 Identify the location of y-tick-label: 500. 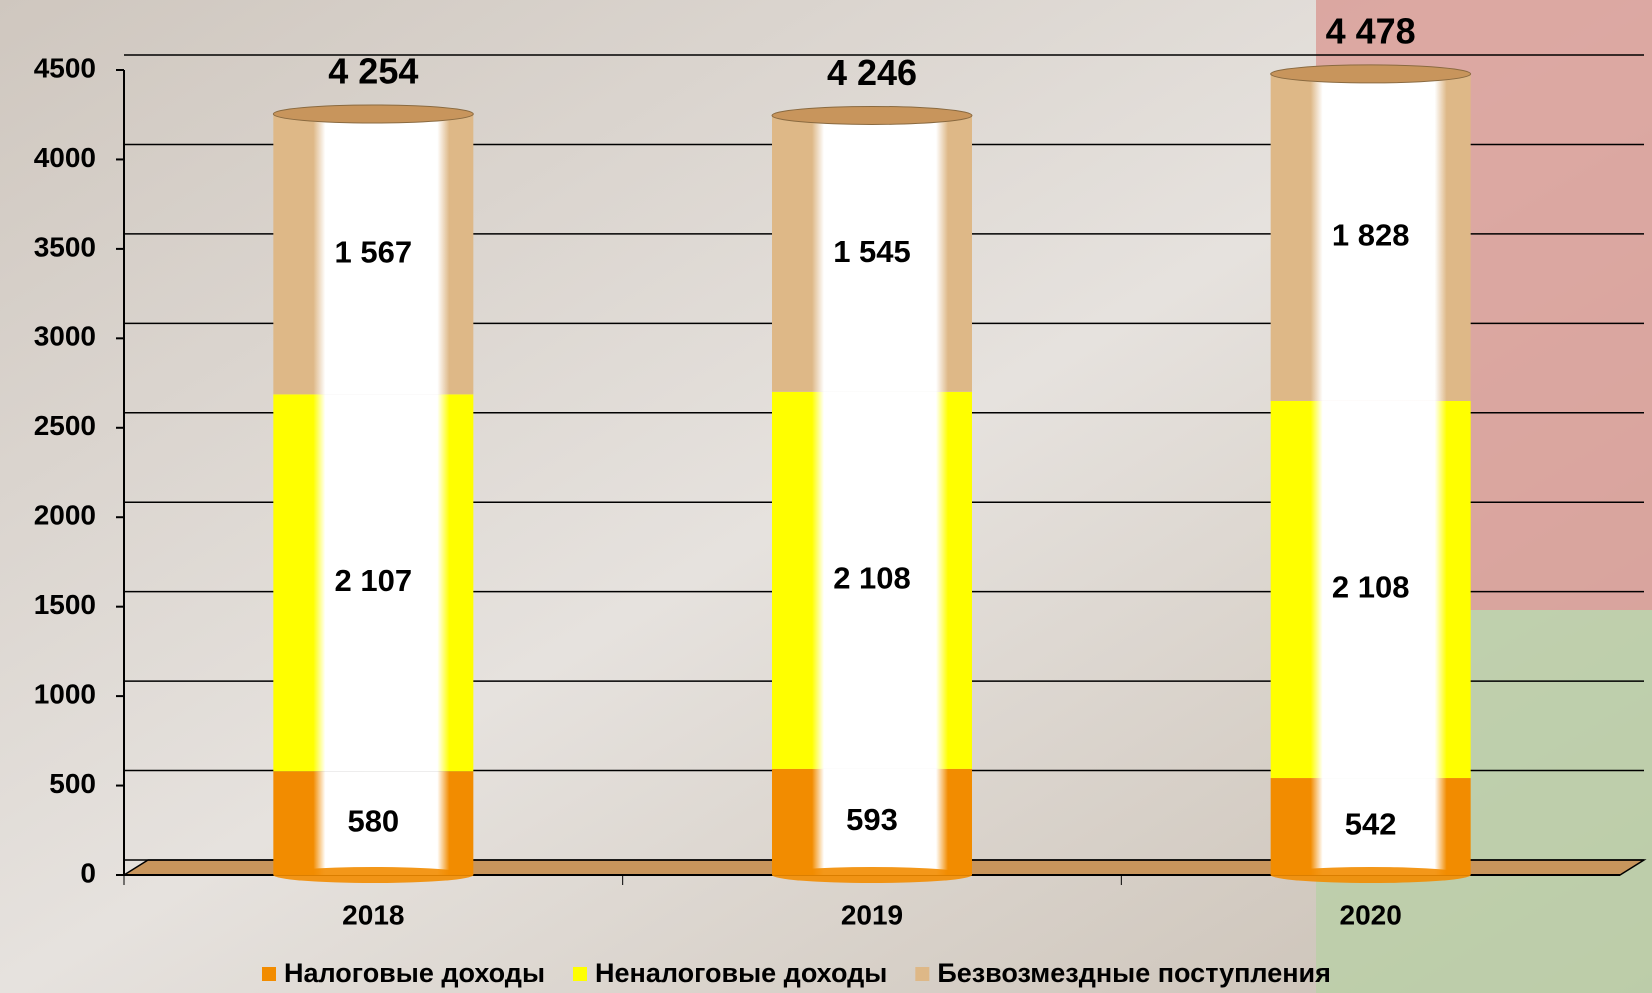
(72, 783).